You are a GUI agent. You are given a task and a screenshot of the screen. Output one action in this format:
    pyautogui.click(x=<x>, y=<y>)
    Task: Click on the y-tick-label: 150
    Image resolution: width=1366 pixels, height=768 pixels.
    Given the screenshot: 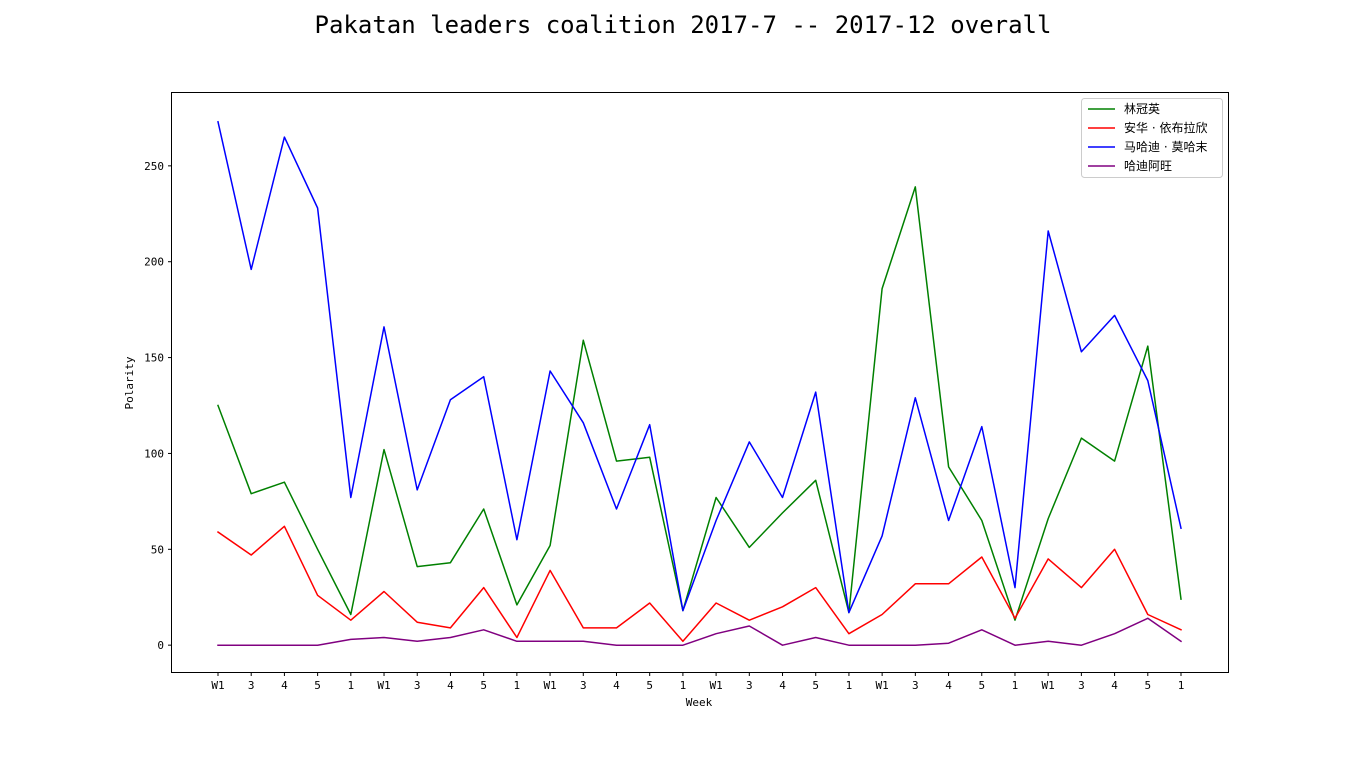 What is the action you would take?
    pyautogui.click(x=154, y=358)
    